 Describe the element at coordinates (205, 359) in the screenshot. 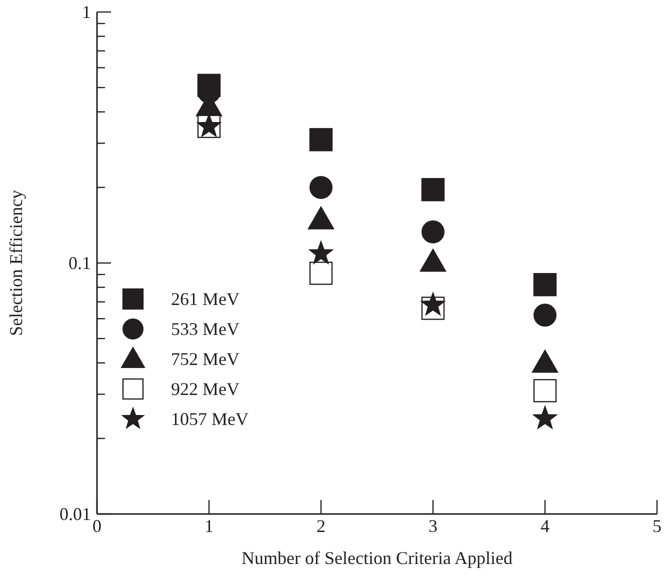

I see `legend-label: 752 MeV` at that location.